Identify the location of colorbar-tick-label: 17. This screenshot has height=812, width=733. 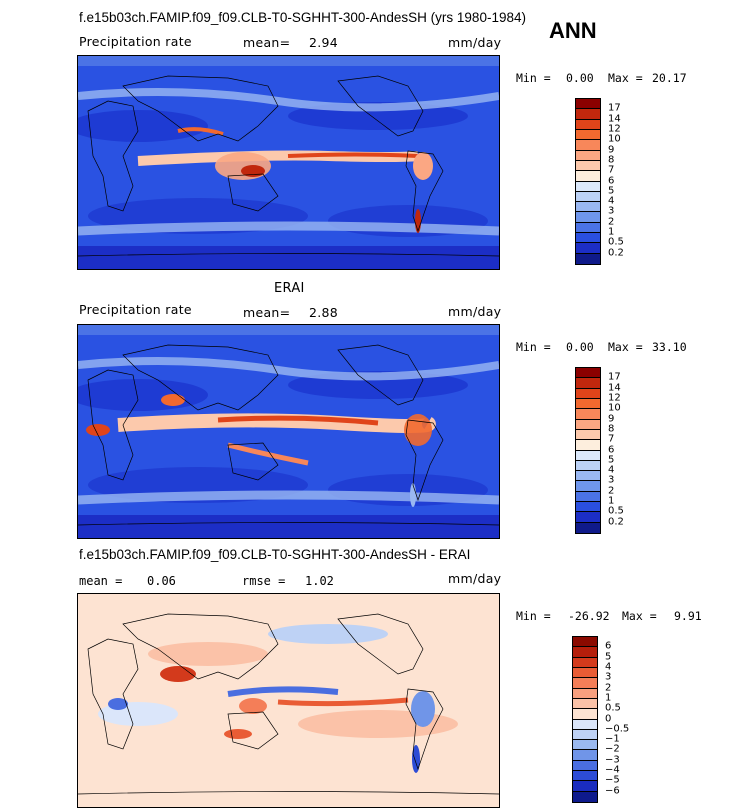
(614, 108).